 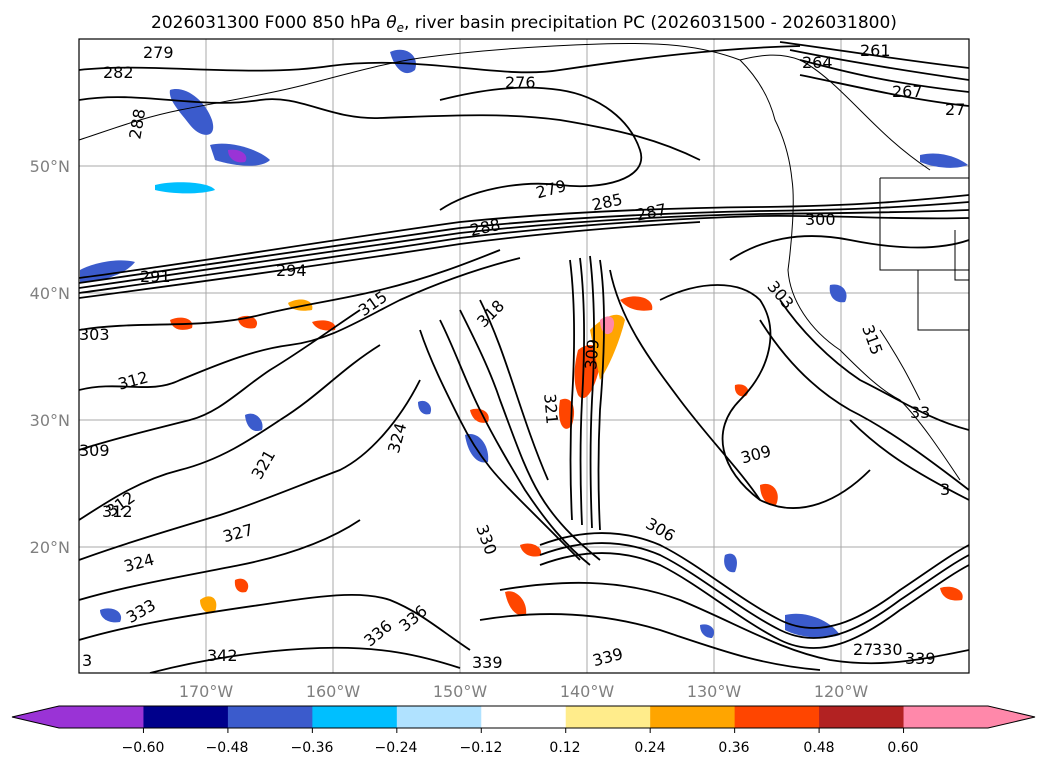 What do you see at coordinates (291, 270) in the screenshot?
I see `contour-label: 294` at bounding box center [291, 270].